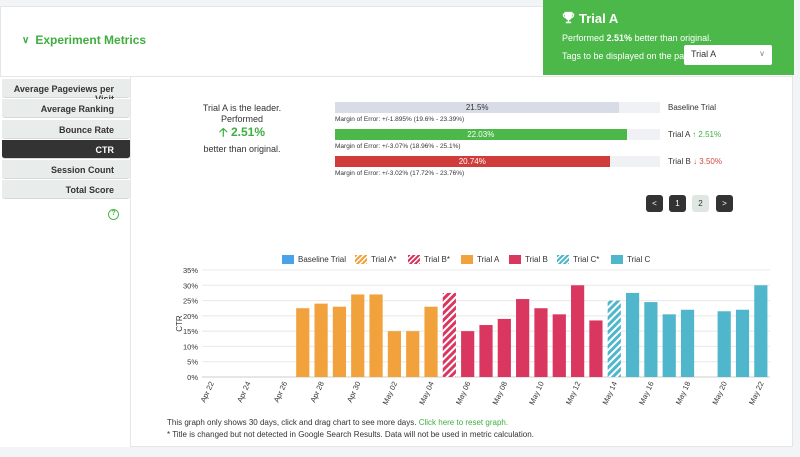 The image size is (800, 457). What do you see at coordinates (113, 214) in the screenshot?
I see `help-icon: ?` at bounding box center [113, 214].